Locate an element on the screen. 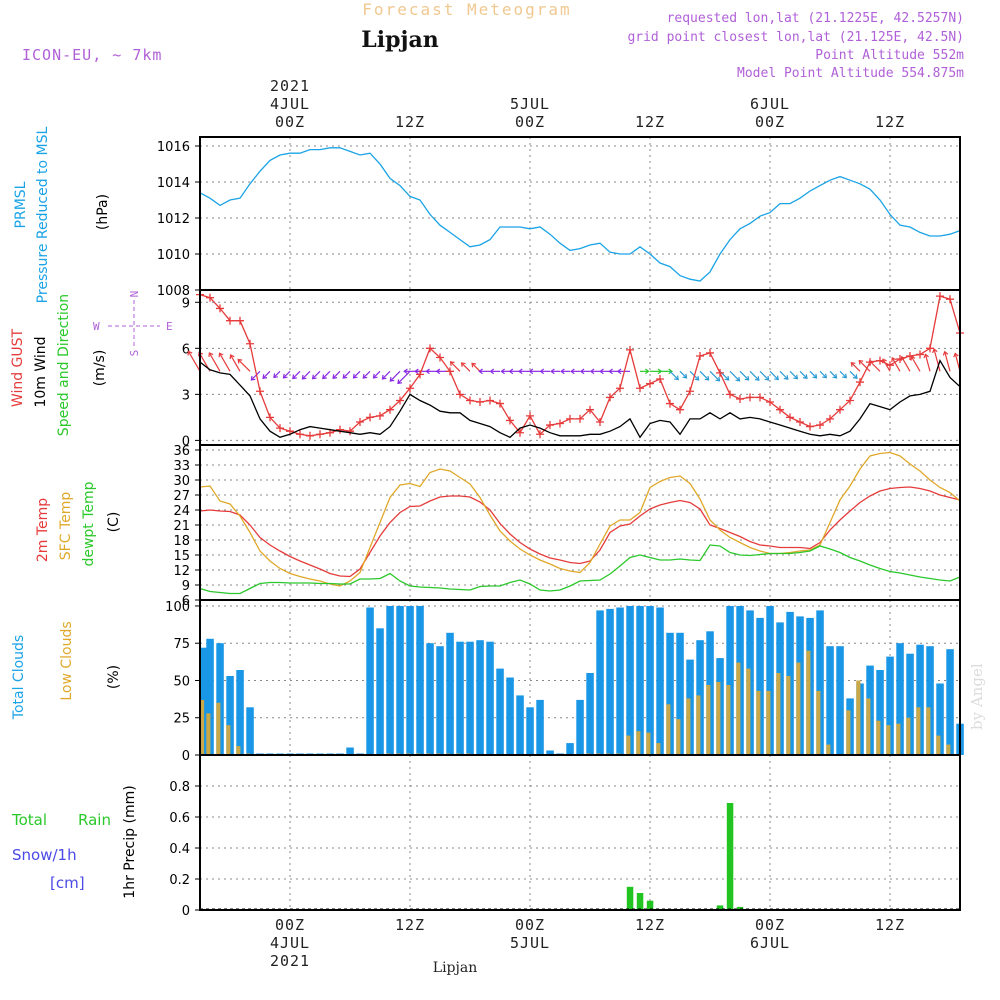  temp-unit: (C) is located at coordinates (114, 522).